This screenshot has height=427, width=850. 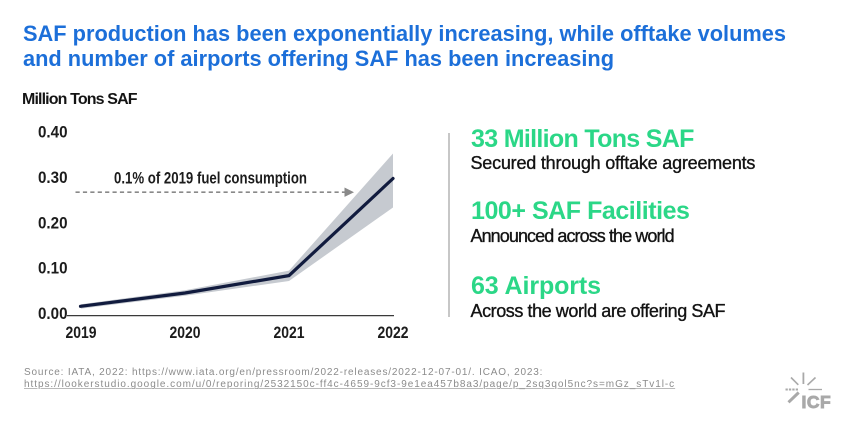 What do you see at coordinates (289, 333) in the screenshot?
I see `svg-text: 2021` at bounding box center [289, 333].